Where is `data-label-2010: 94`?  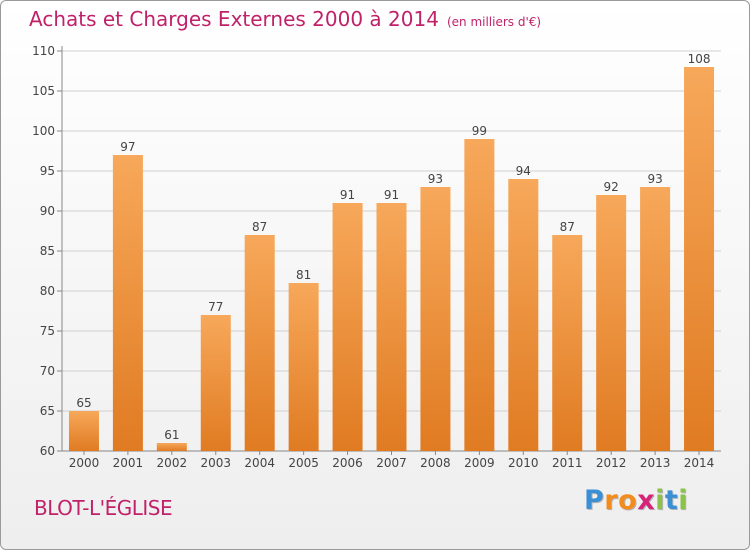
data-label-2010: 94 is located at coordinates (523, 171).